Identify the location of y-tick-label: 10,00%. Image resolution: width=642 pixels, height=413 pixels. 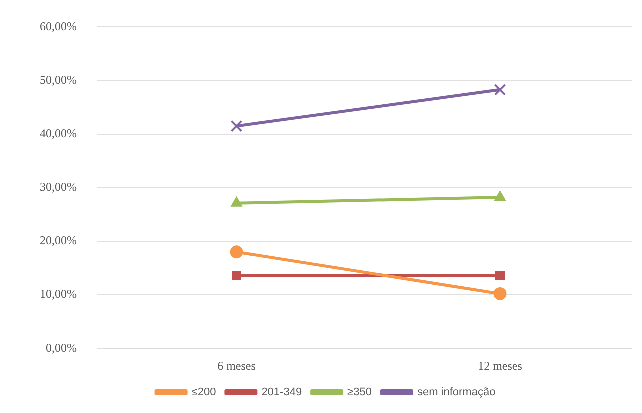
(58, 294).